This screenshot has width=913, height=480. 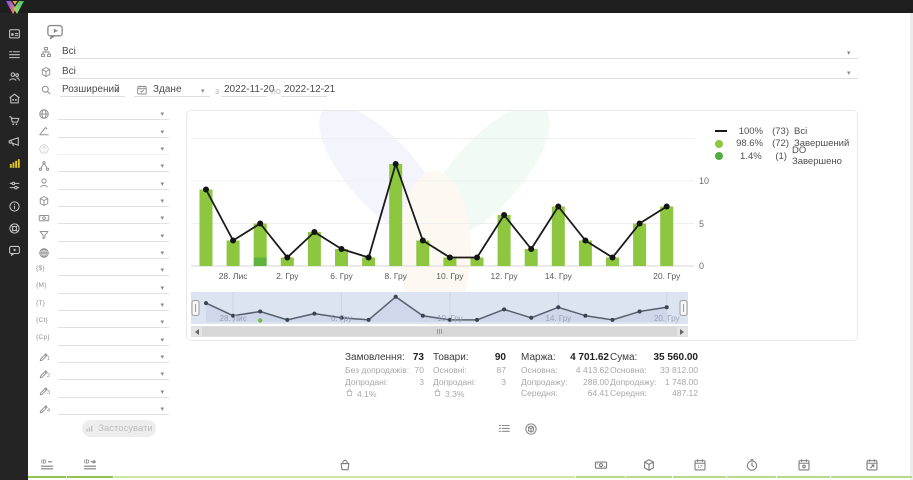 I want to click on panel-filter-row-13: {Ct} ▾, so click(x=102, y=322).